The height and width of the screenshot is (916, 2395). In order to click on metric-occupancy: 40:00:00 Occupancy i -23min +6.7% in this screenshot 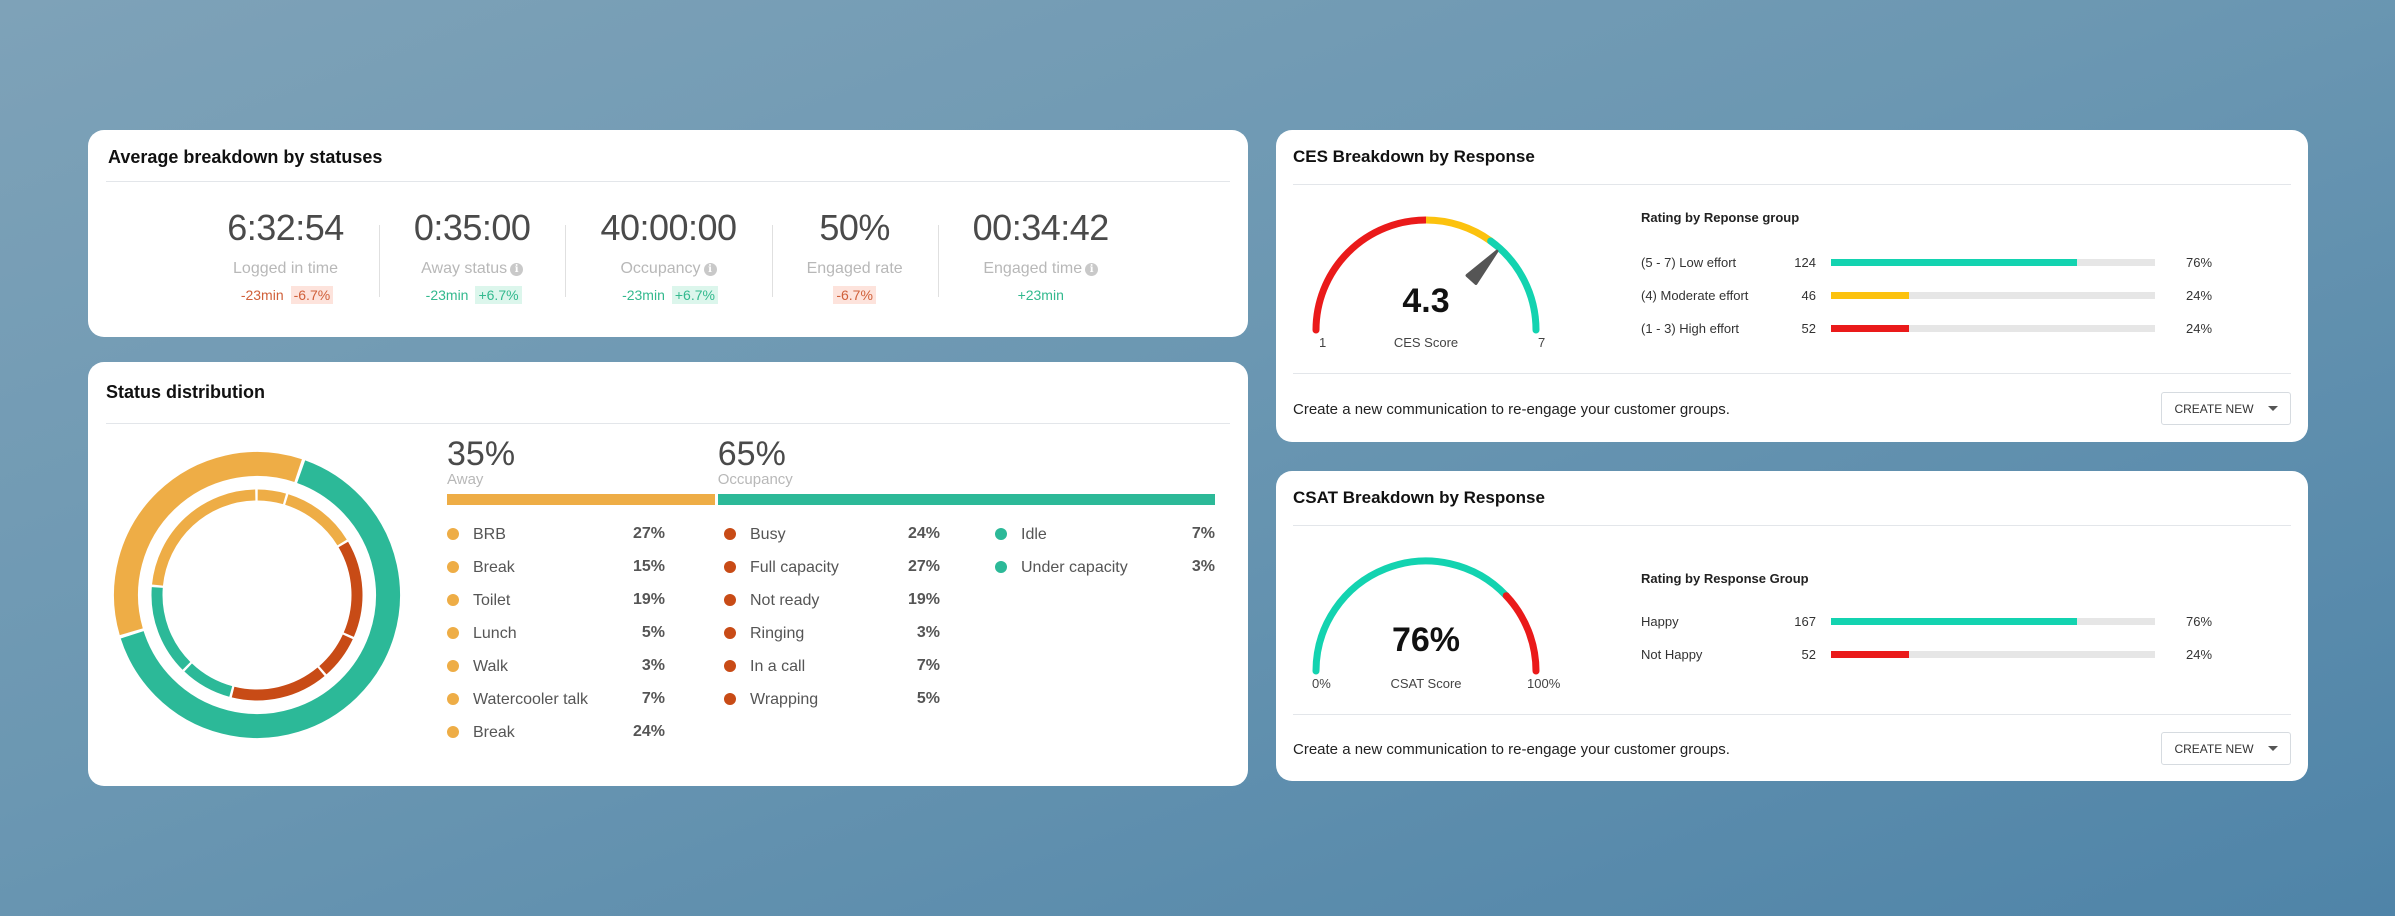, I will do `click(668, 265)`.